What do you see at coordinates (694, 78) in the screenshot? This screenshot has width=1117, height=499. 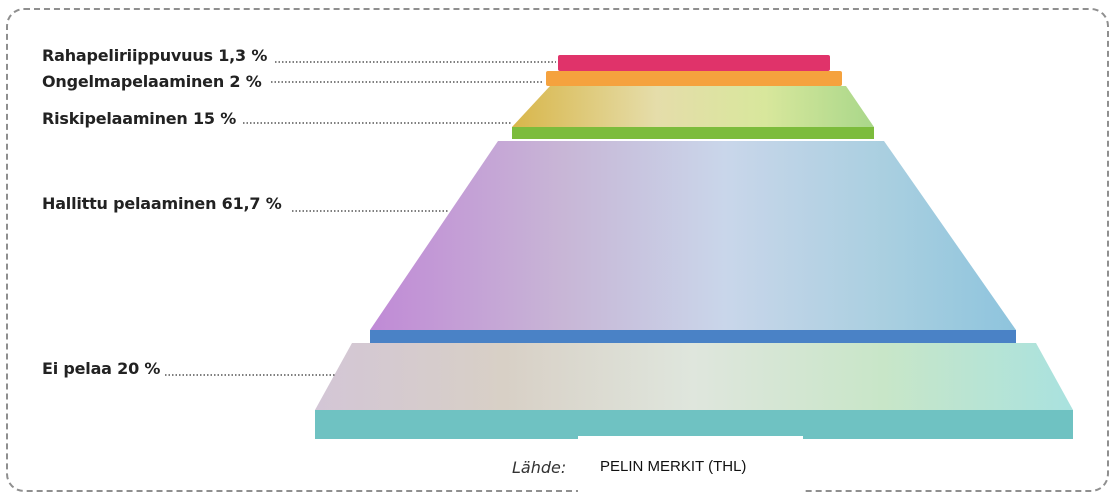 I see `level-ongelma-band` at bounding box center [694, 78].